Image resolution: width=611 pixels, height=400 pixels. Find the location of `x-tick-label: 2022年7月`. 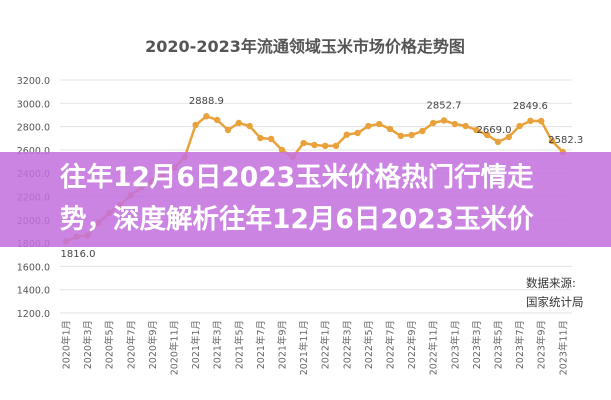

x-tick-label: 2022年7月 is located at coordinates (391, 344).